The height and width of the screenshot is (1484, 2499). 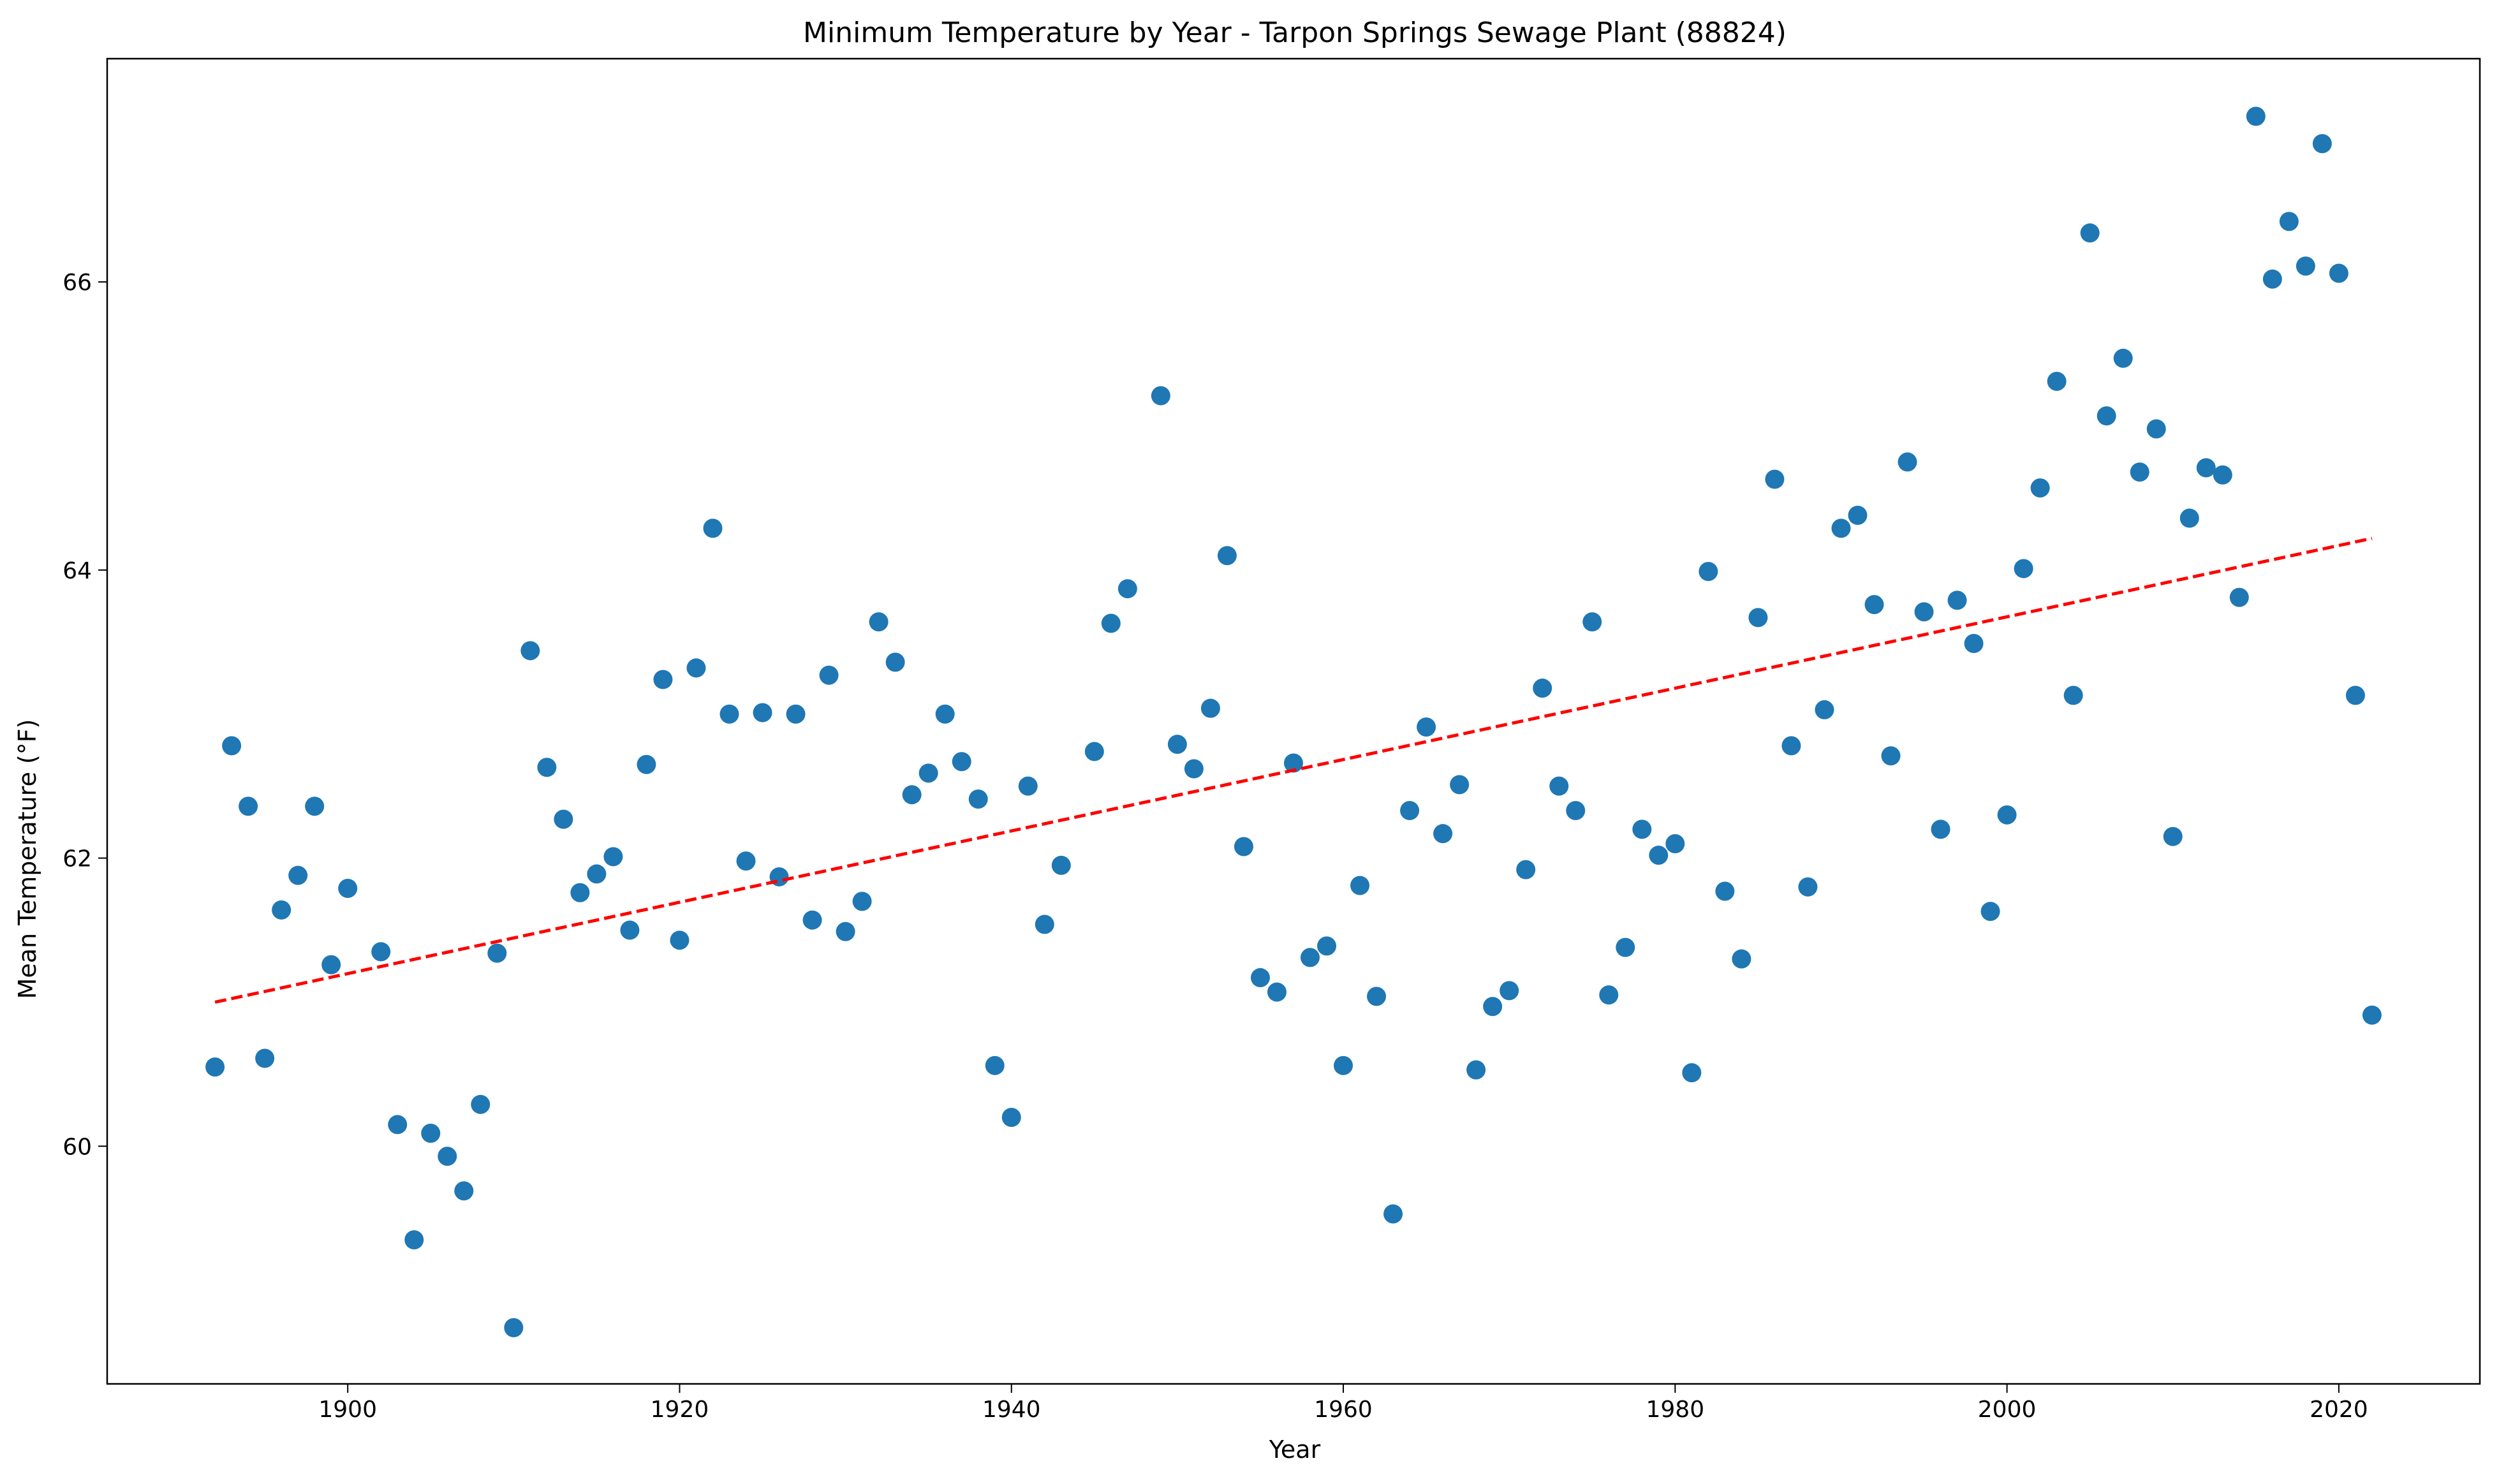 What do you see at coordinates (680, 1410) in the screenshot?
I see `x-tick-label: 1920` at bounding box center [680, 1410].